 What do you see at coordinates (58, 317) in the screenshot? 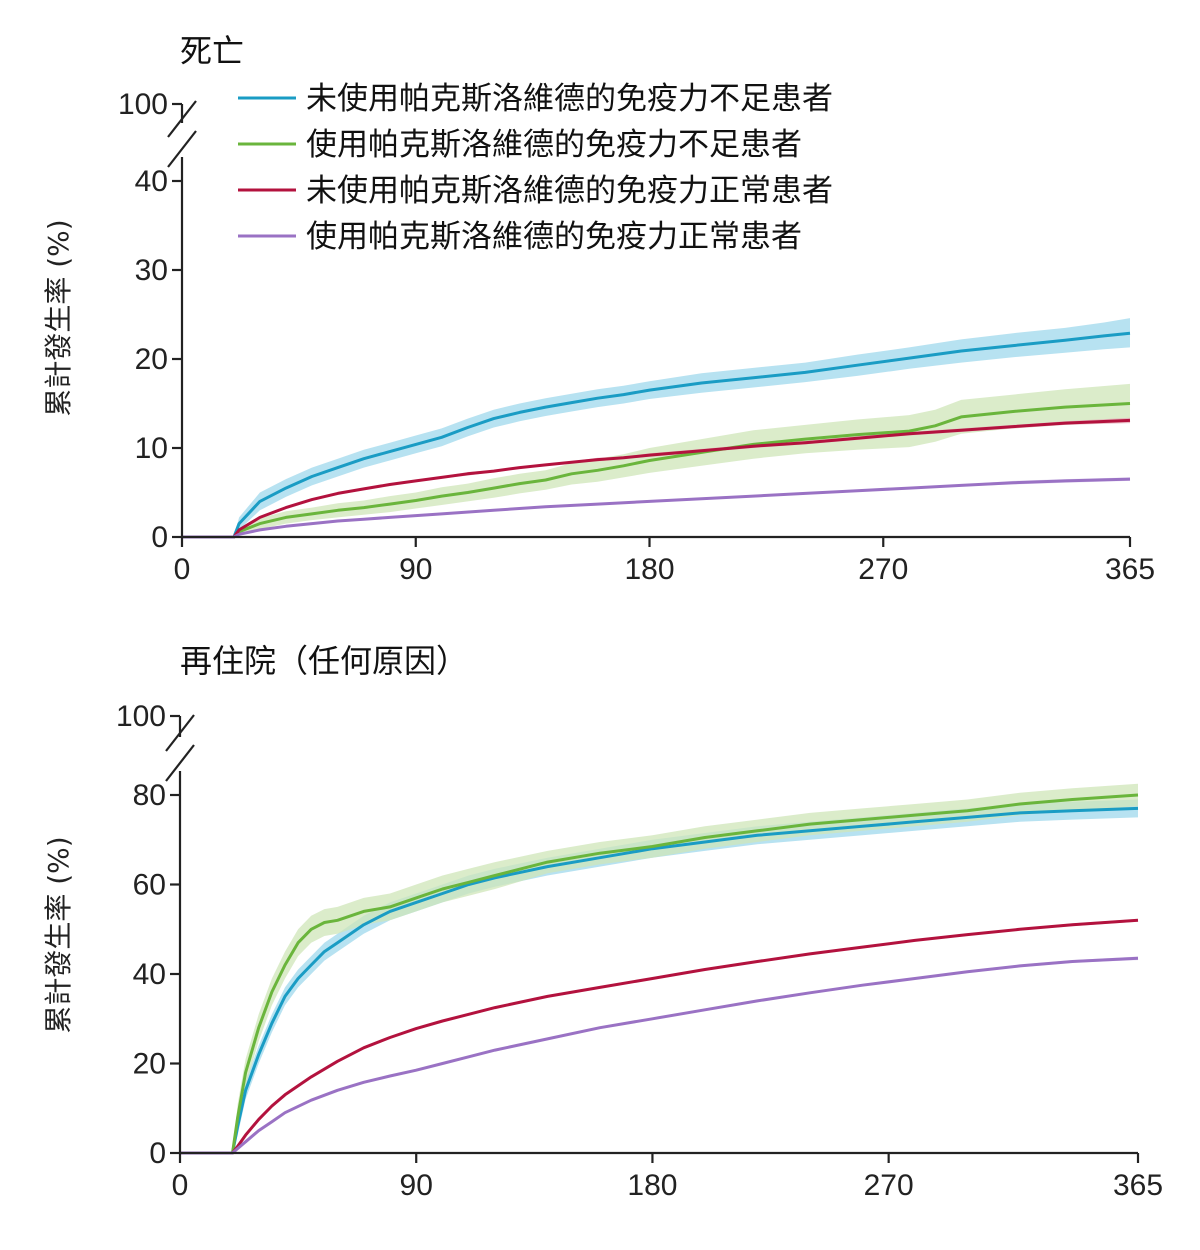
I see `mortality-y-axis-label: 累計發生率 (%)` at bounding box center [58, 317].